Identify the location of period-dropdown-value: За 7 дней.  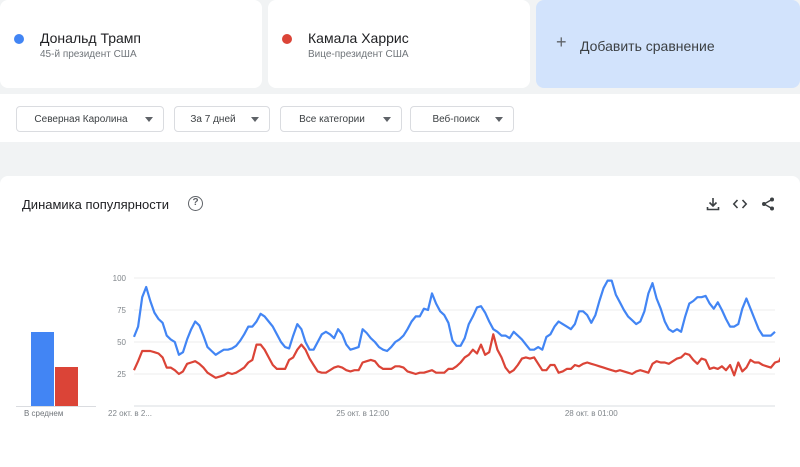
(213, 119).